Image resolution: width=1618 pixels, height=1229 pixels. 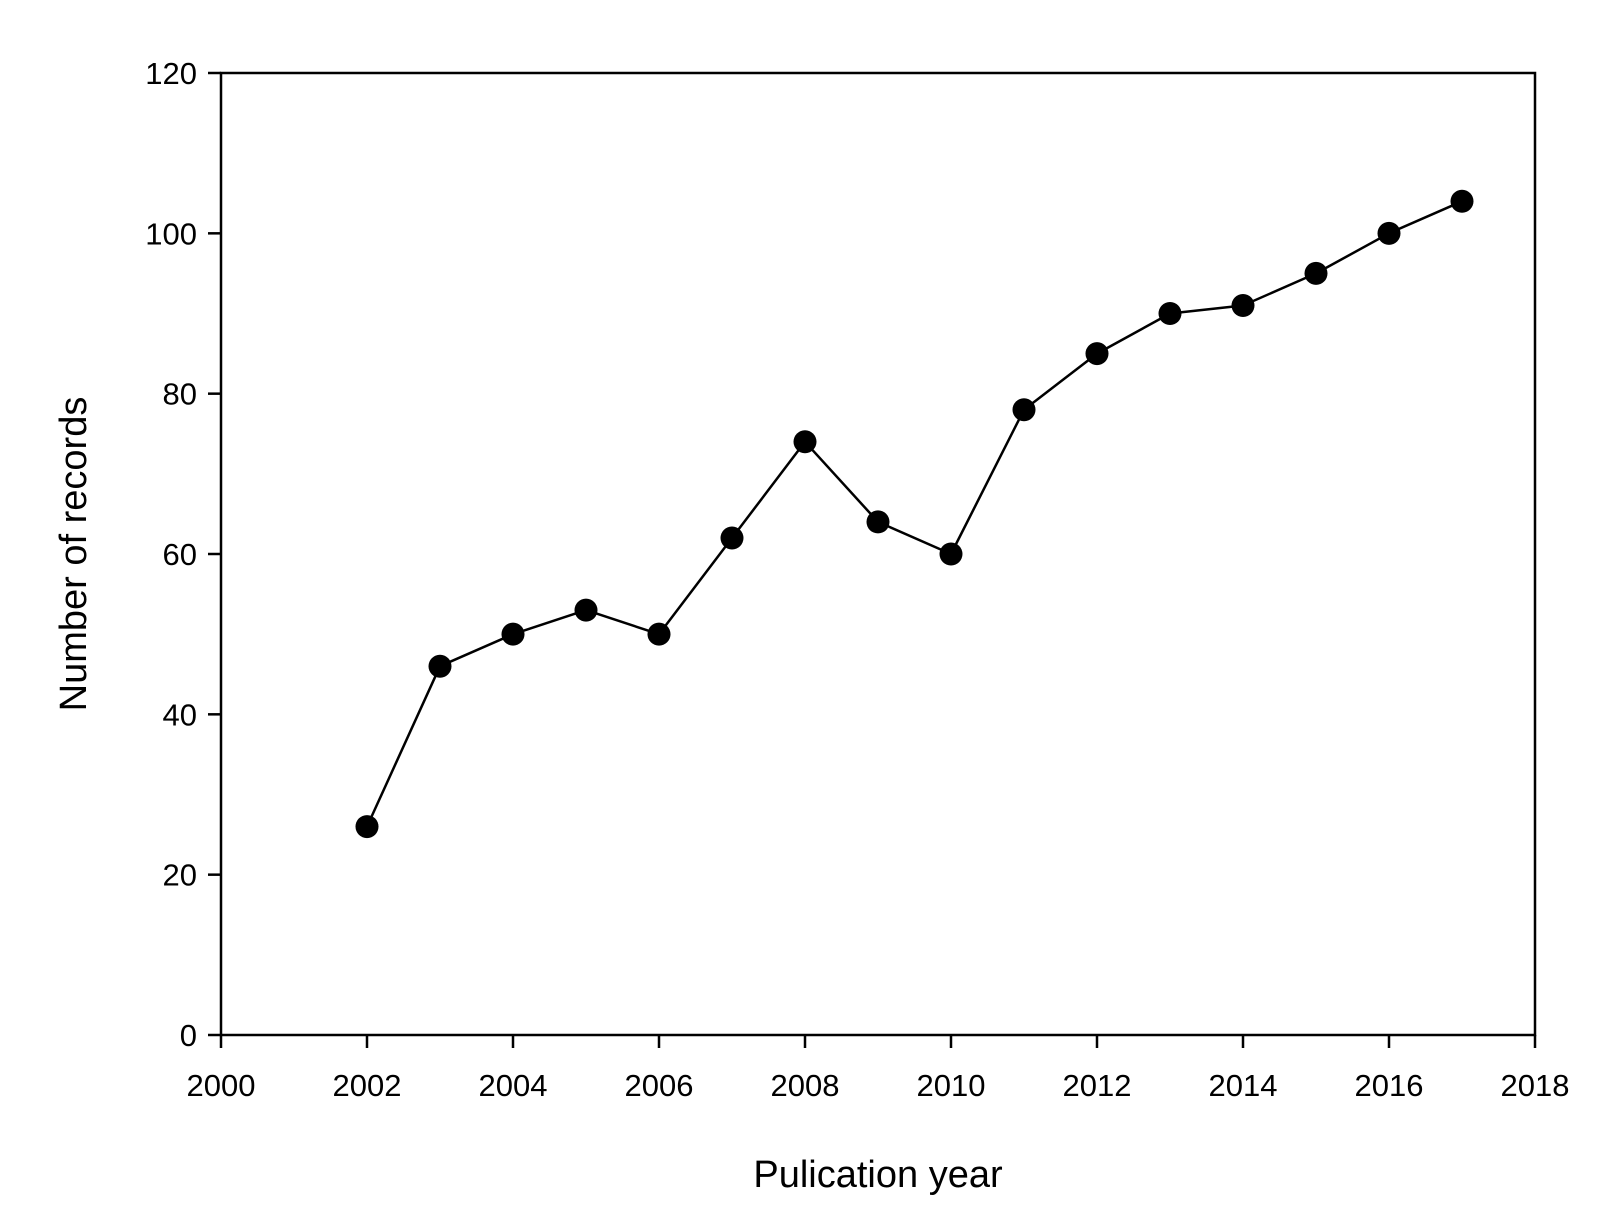 What do you see at coordinates (221, 1085) in the screenshot?
I see `x-tick-label: 2000` at bounding box center [221, 1085].